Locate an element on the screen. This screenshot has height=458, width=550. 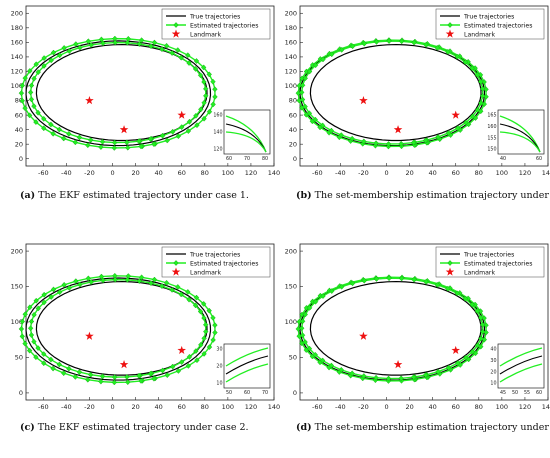
y-tick-label: 120 is located at coordinates (291, 72).